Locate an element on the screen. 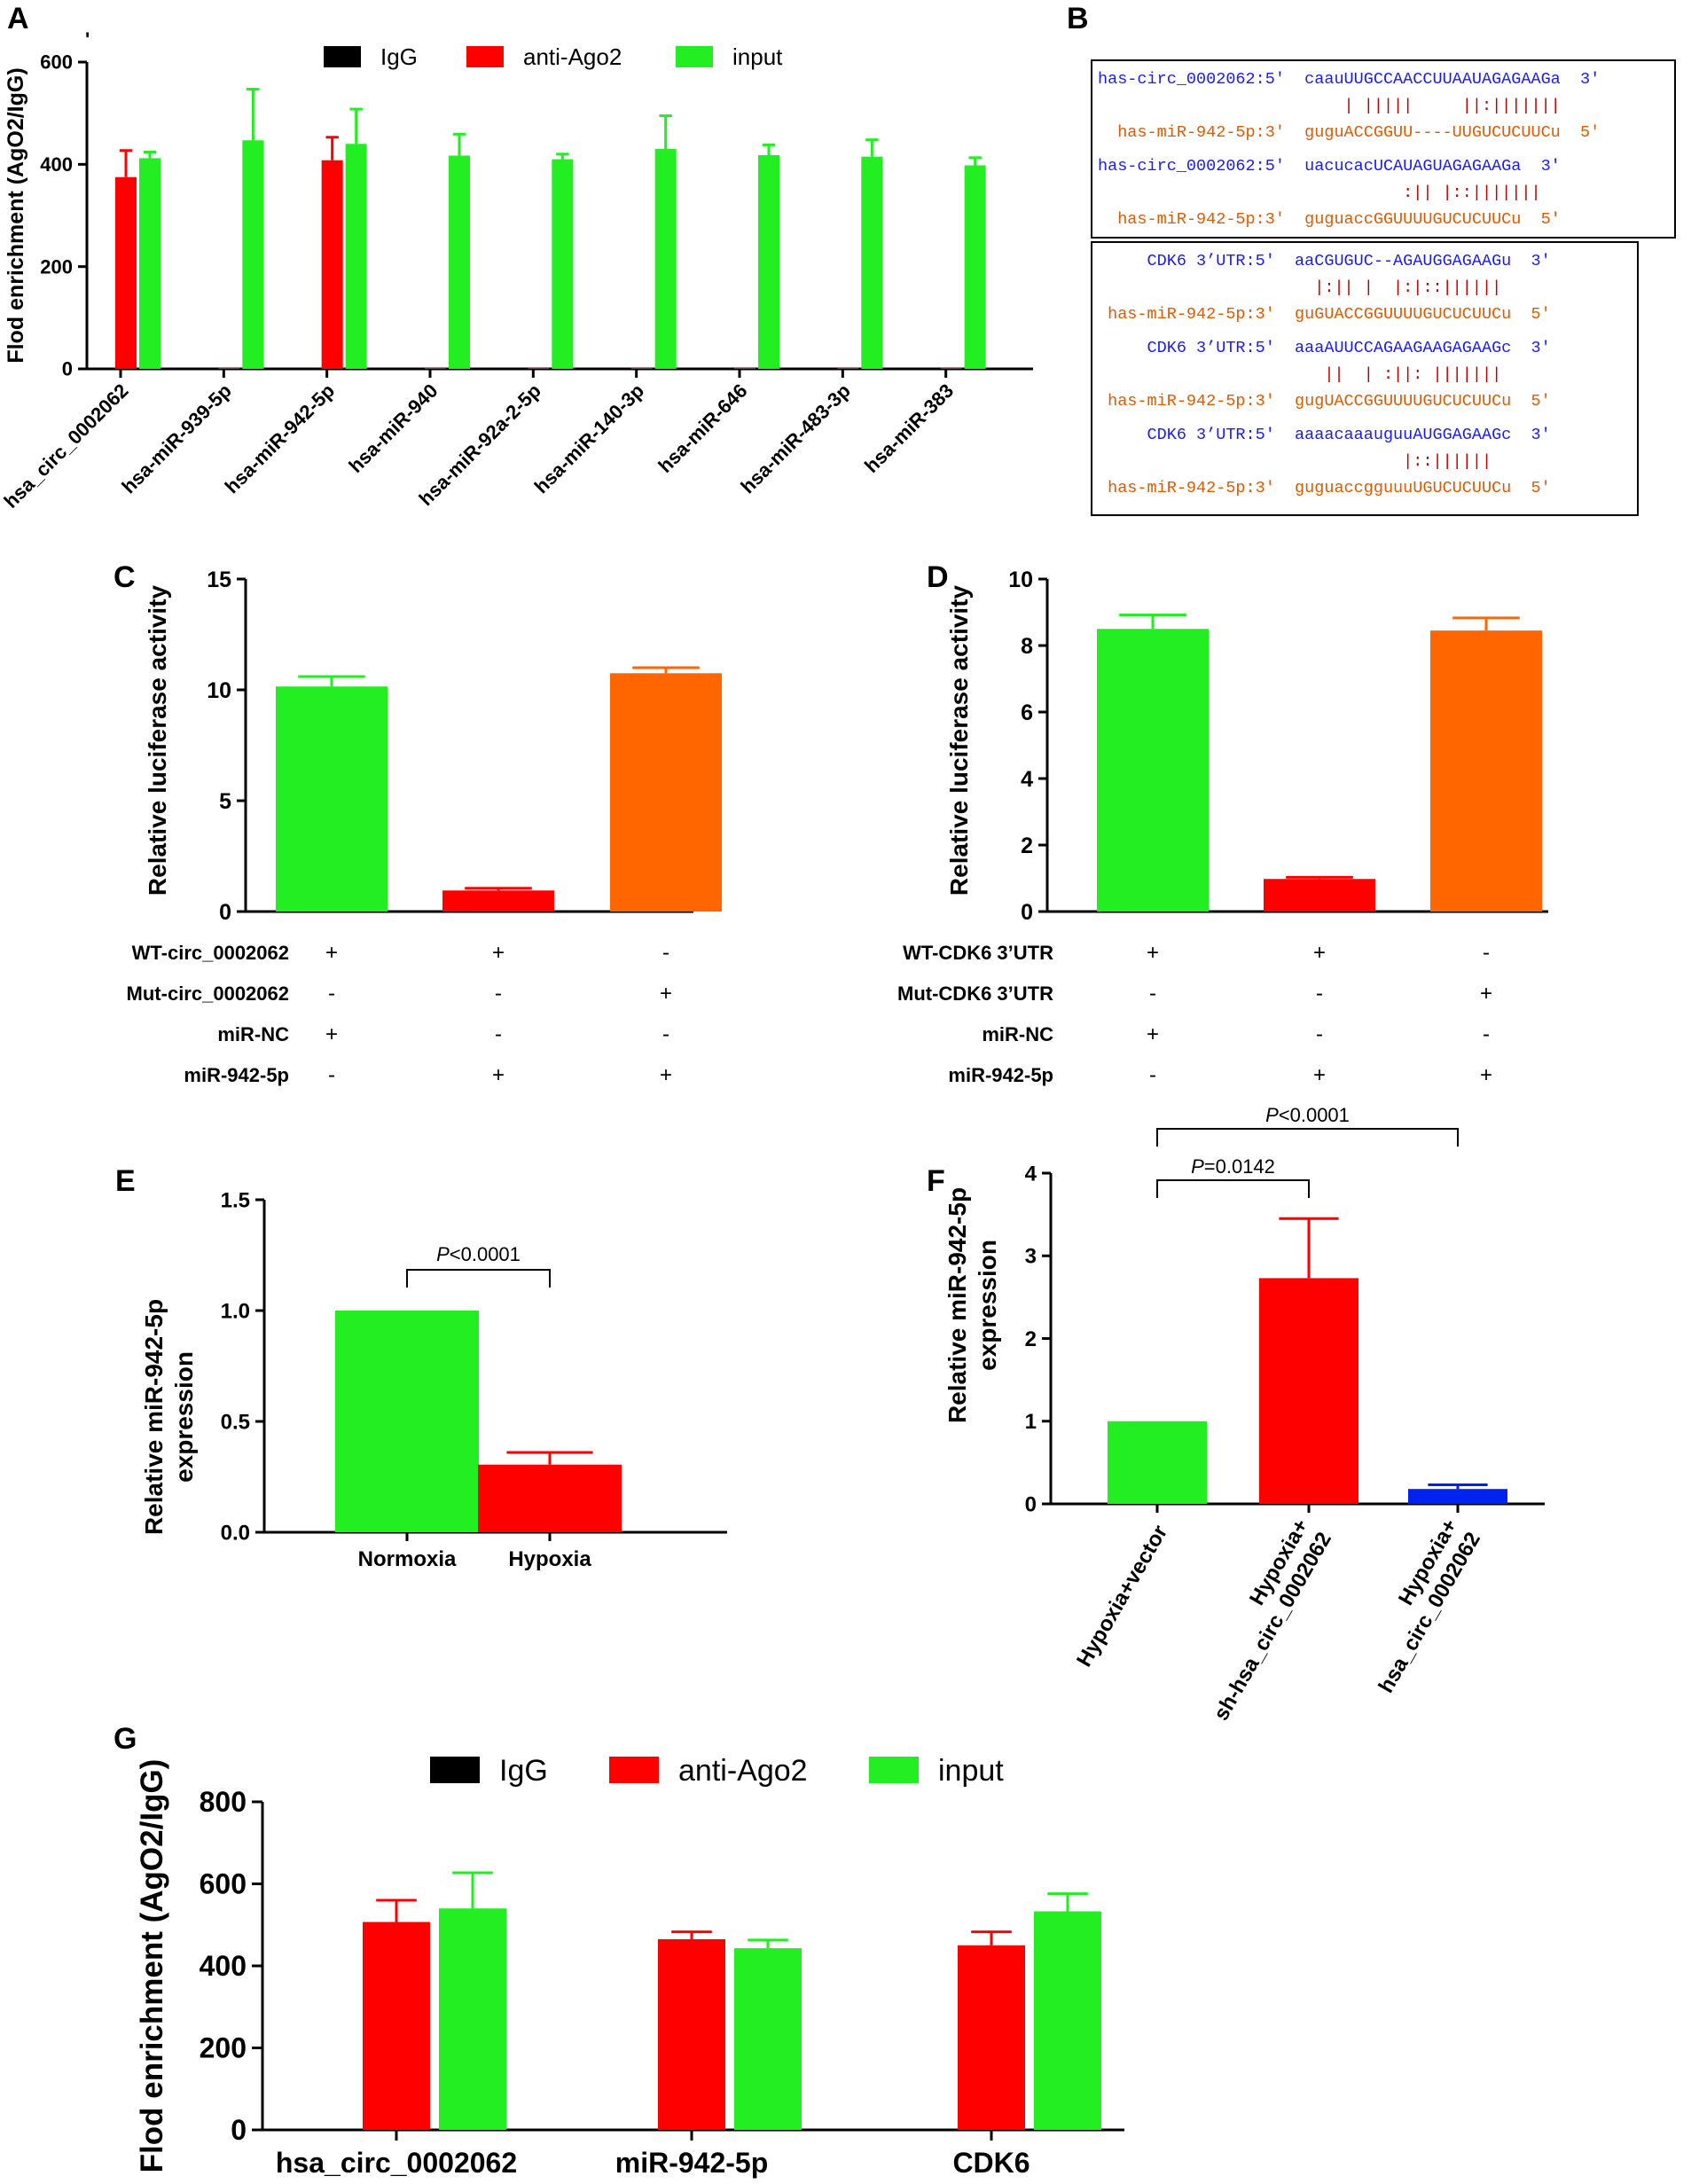 The width and height of the screenshot is (1699, 2184). panel-d-condition-label: miR-NC is located at coordinates (1018, 1034).